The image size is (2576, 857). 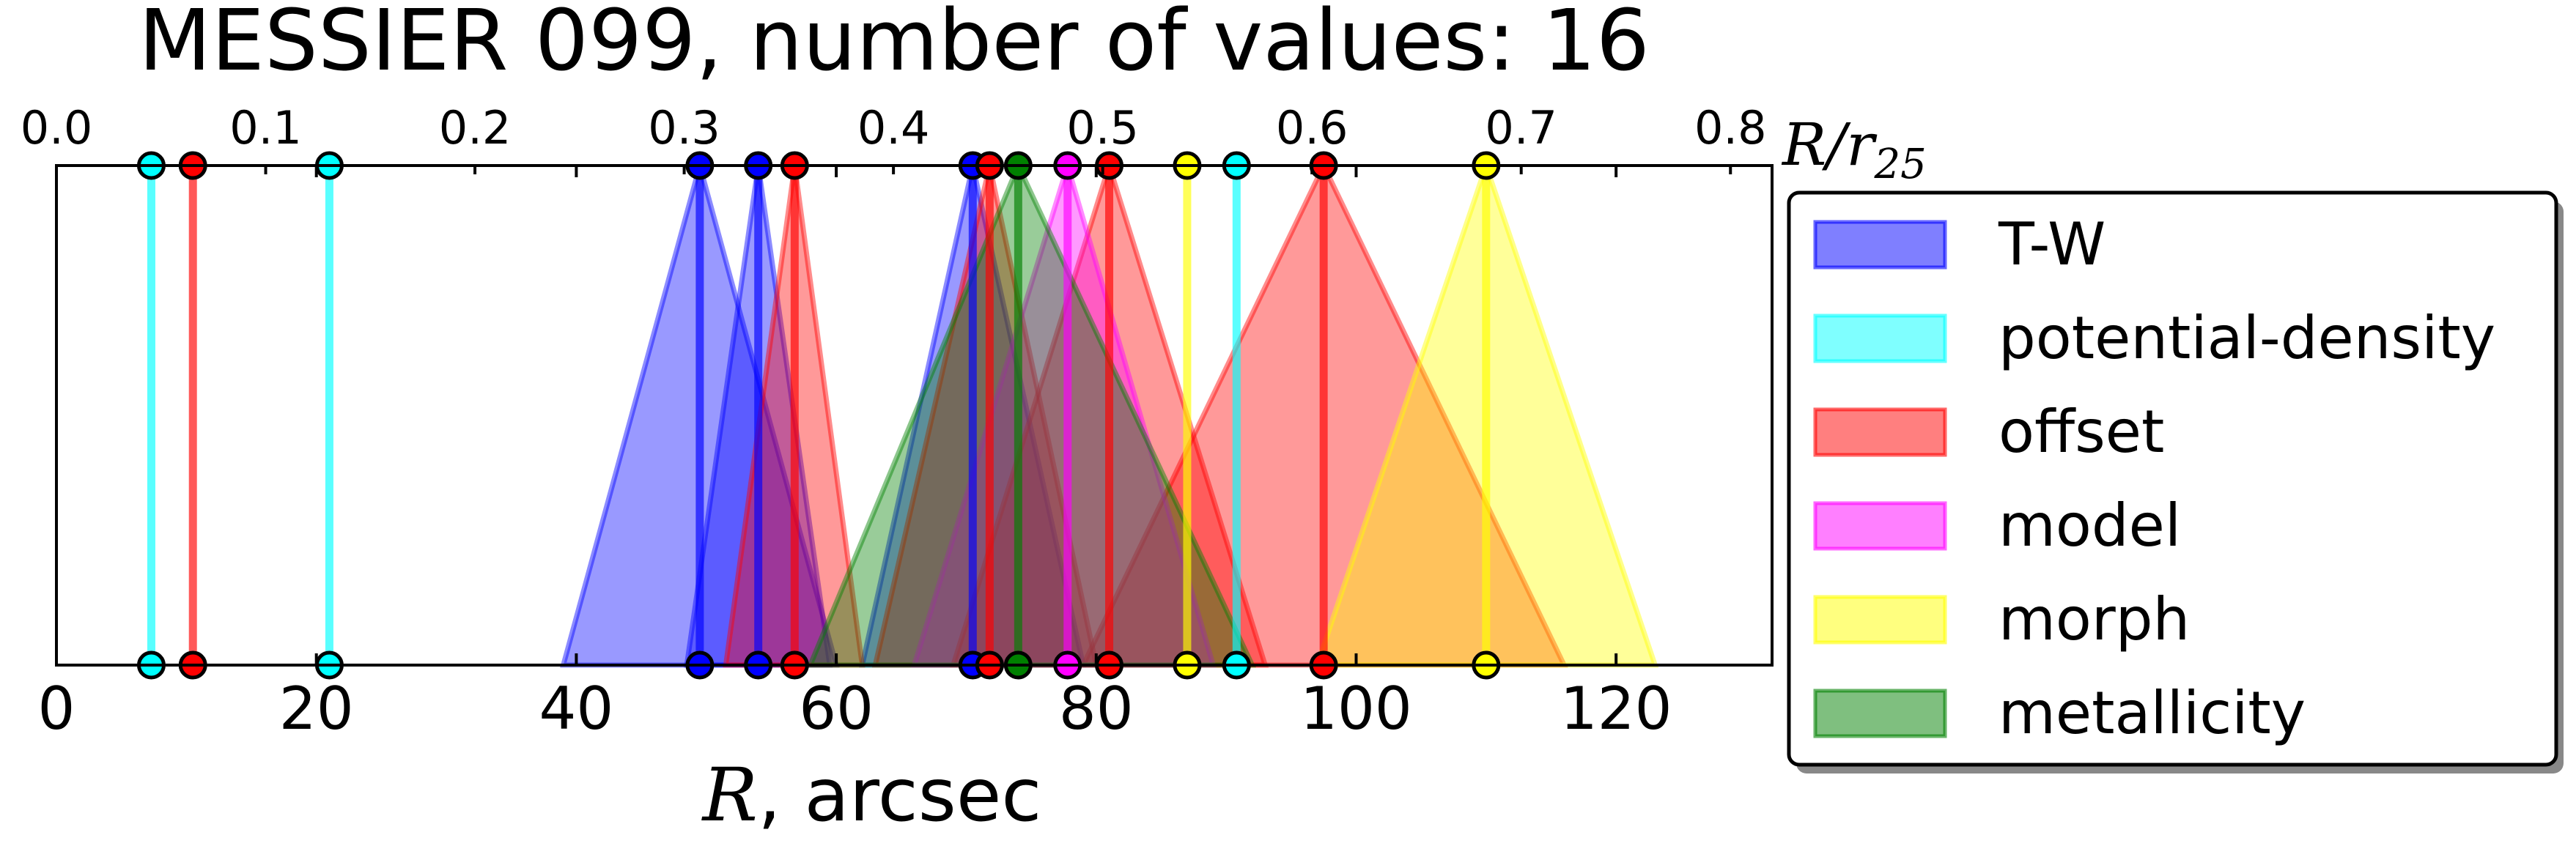 What do you see at coordinates (2094, 619) in the screenshot?
I see `legend-label: morph` at bounding box center [2094, 619].